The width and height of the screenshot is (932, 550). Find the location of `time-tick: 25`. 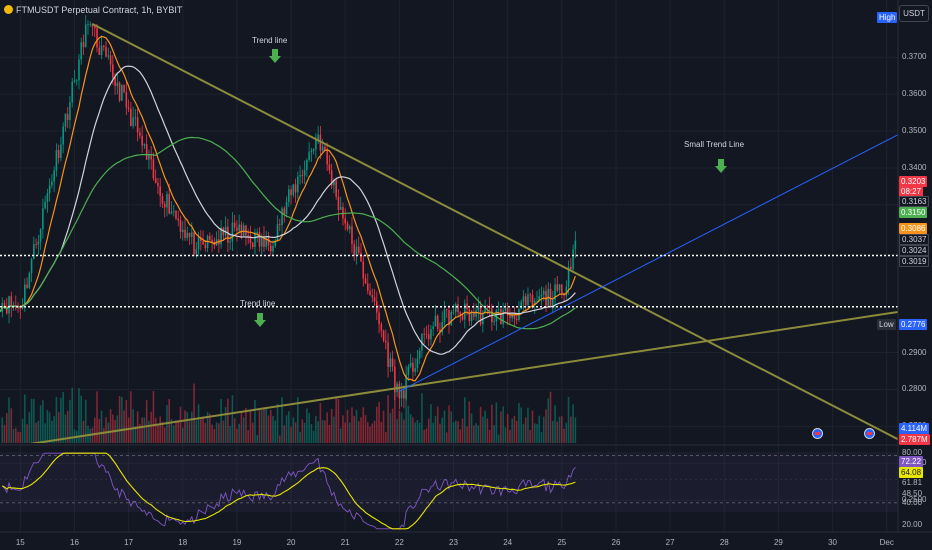

time-tick: 25 is located at coordinates (562, 542).